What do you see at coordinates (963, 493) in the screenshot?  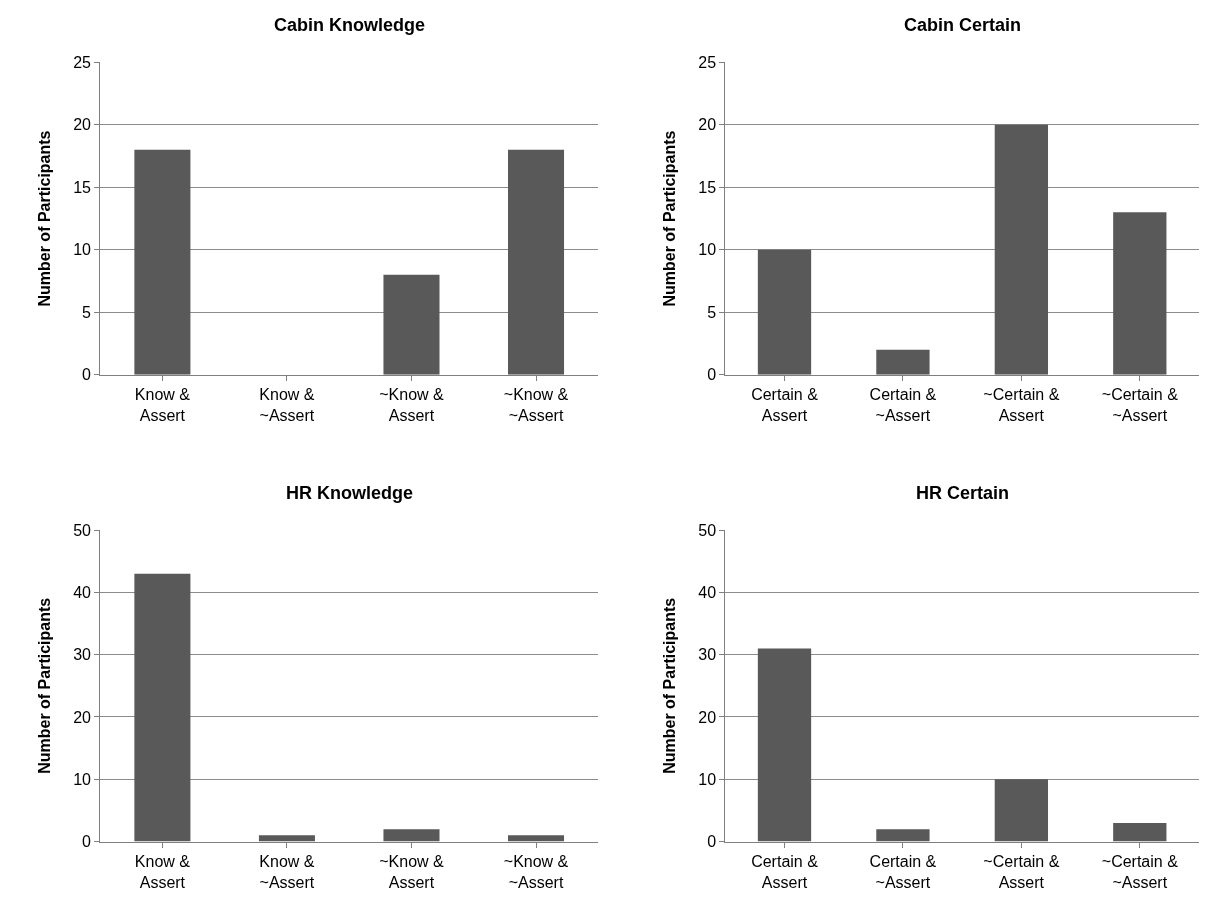 I see `chart-title: HR Certain` at bounding box center [963, 493].